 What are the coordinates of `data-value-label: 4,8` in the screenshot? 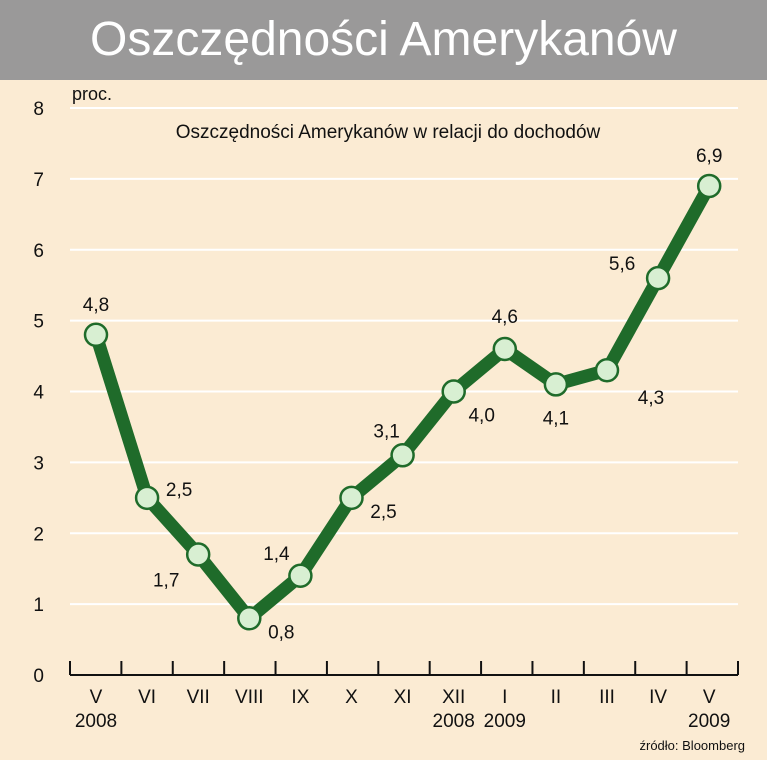 It's located at (96, 305).